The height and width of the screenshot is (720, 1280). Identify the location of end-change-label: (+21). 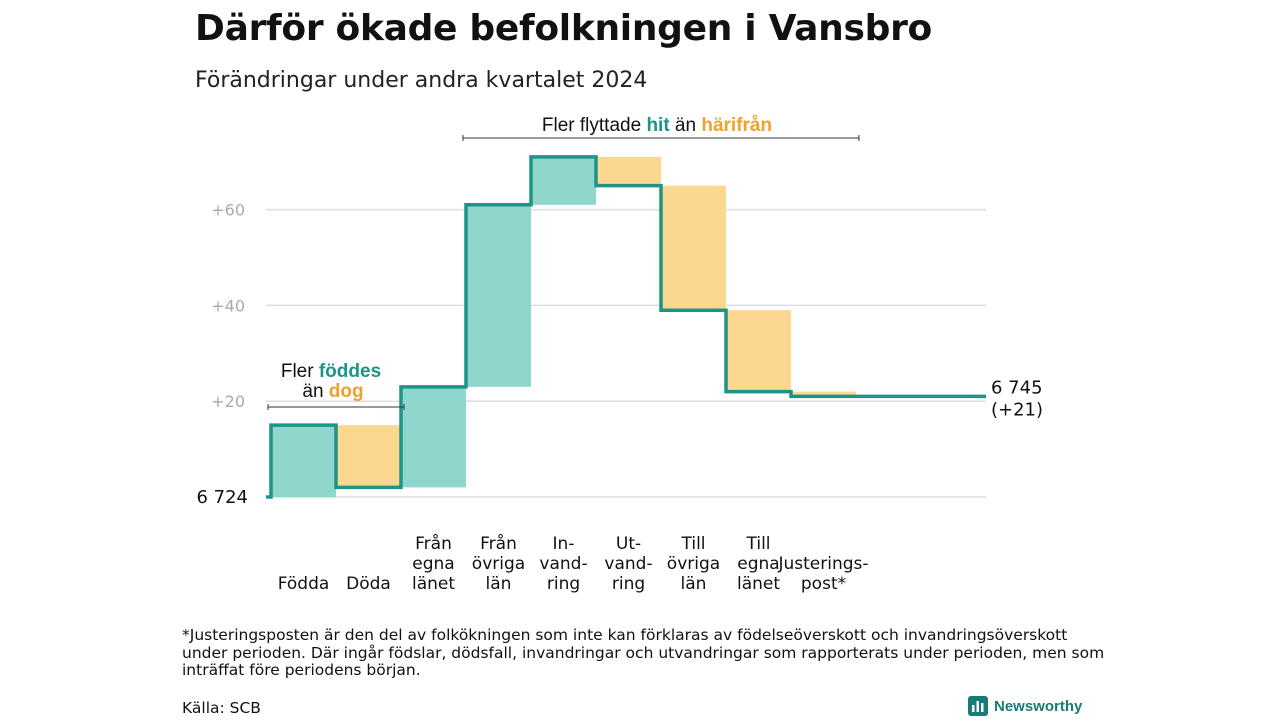
(1017, 409).